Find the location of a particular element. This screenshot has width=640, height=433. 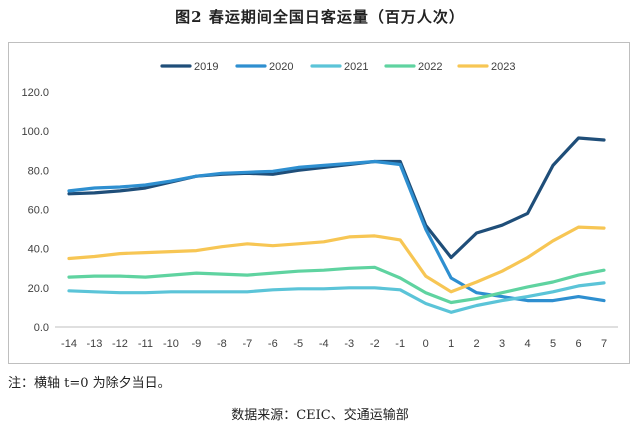

y-tick-label: 60.0 is located at coordinates (38, 211).